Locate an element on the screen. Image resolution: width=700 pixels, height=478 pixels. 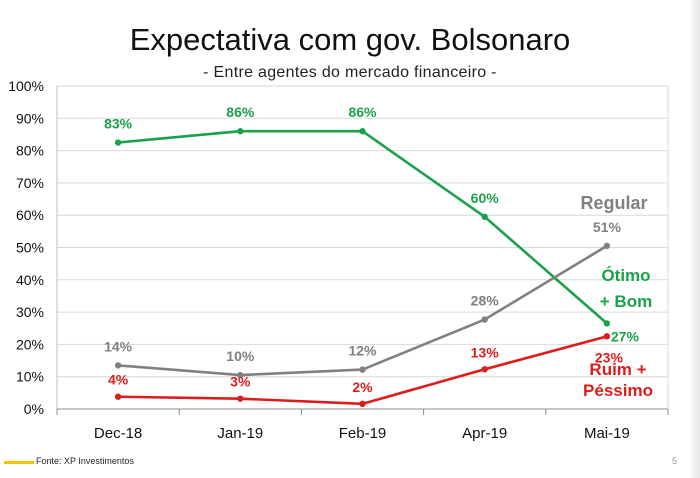
data-label: 12% is located at coordinates (362, 351).